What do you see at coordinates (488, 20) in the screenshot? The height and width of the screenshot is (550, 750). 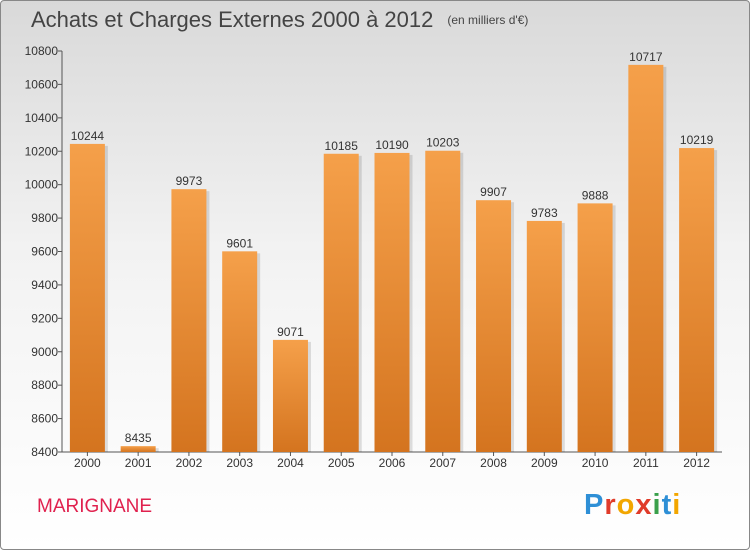 I see `unit-note: (en milliers d'€)` at bounding box center [488, 20].